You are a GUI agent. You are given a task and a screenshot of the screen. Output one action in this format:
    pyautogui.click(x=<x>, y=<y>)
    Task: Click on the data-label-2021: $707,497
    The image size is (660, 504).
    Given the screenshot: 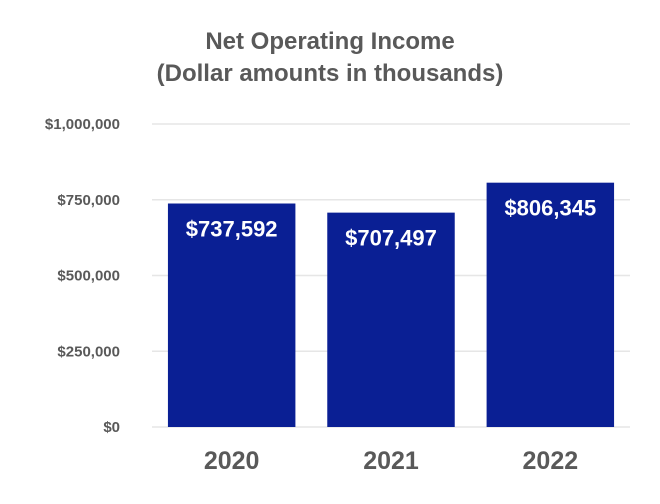 What is the action you would take?
    pyautogui.click(x=391, y=238)
    